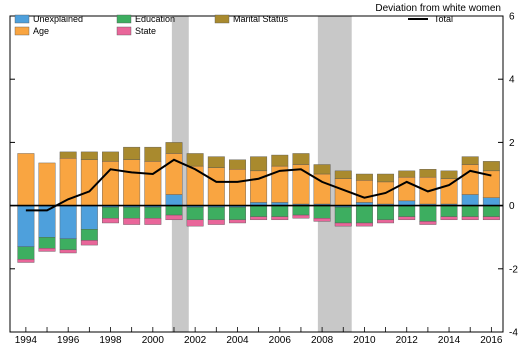 Image resolution: width=525 pixels, height=350 pixels. What do you see at coordinates (22, 31) in the screenshot?
I see `legend-swatch-age` at bounding box center [22, 31].